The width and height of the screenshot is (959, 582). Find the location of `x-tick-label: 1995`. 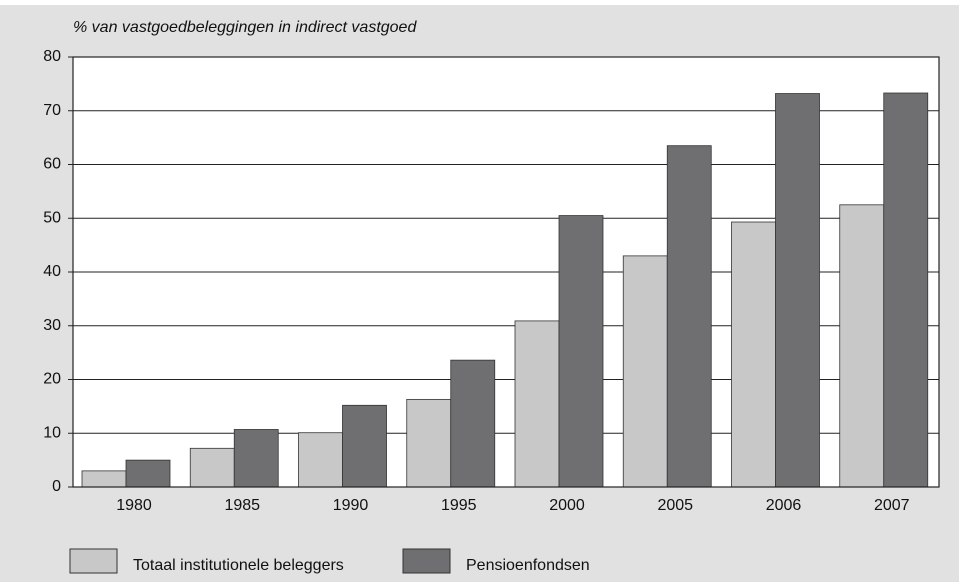

x-tick-label: 1995 is located at coordinates (459, 505).